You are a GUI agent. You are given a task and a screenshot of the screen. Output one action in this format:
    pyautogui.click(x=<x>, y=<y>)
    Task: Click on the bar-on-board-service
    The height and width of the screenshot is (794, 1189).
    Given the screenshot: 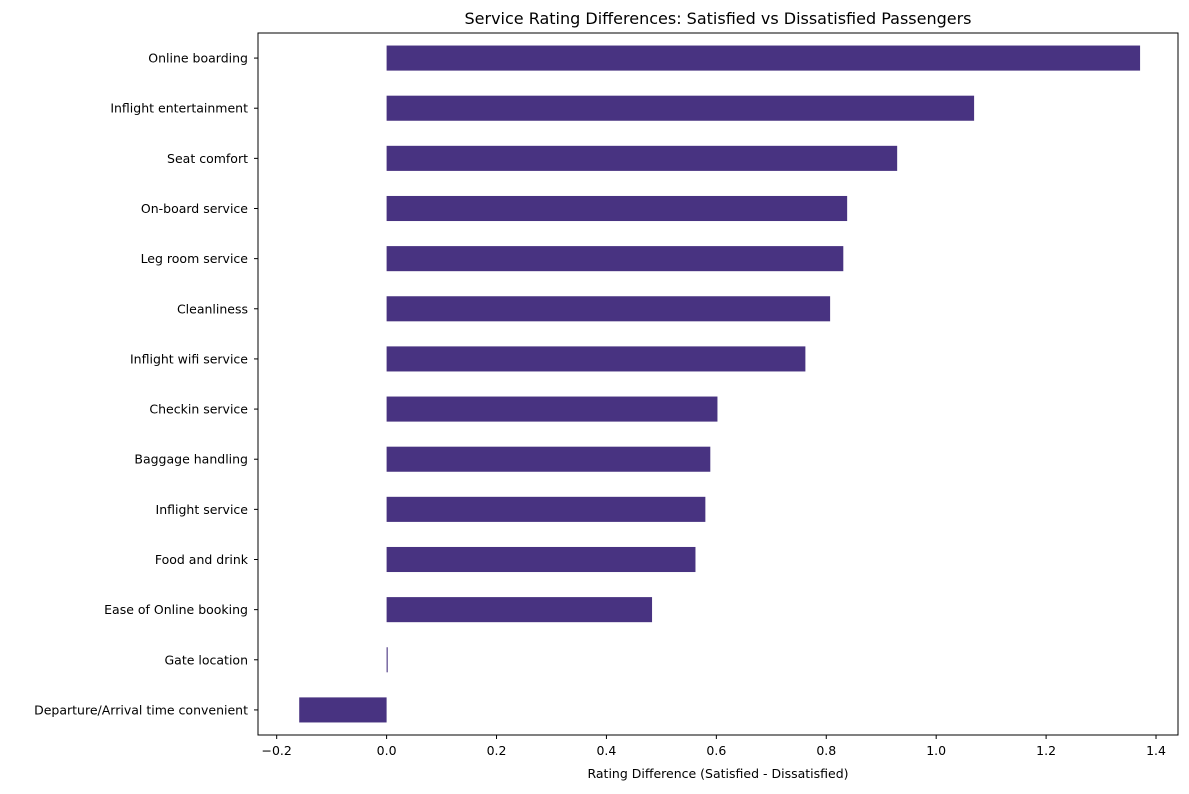 What is the action you would take?
    pyautogui.click(x=617, y=208)
    